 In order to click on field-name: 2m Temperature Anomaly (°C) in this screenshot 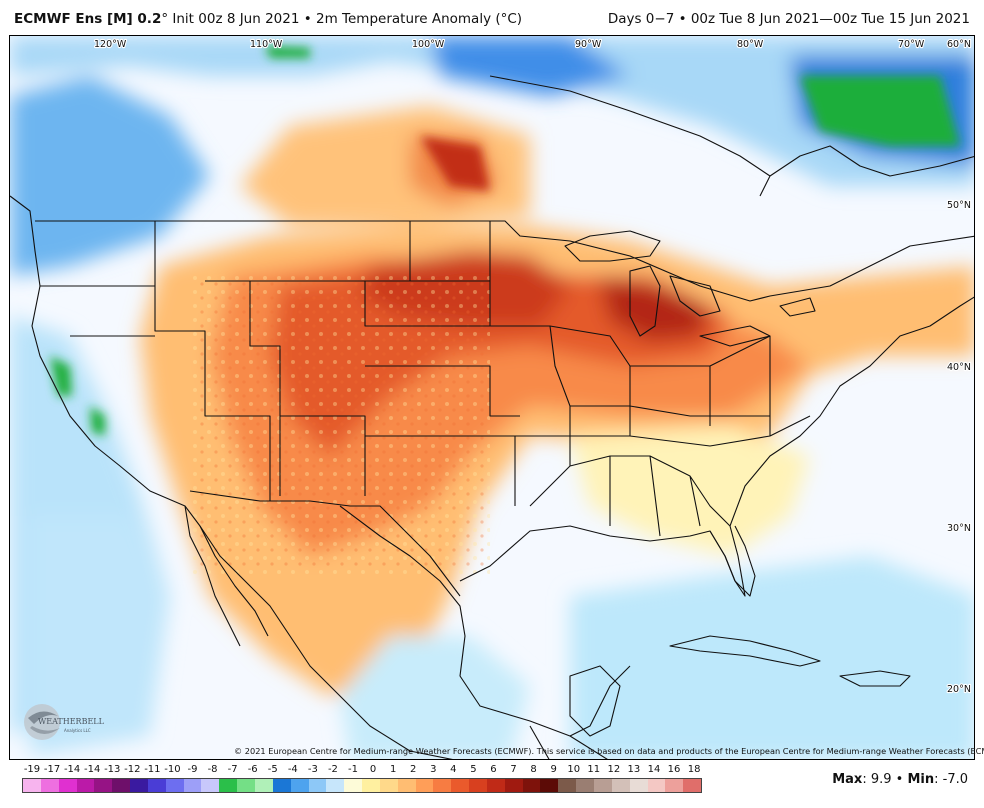, I will do `click(419, 19)`.